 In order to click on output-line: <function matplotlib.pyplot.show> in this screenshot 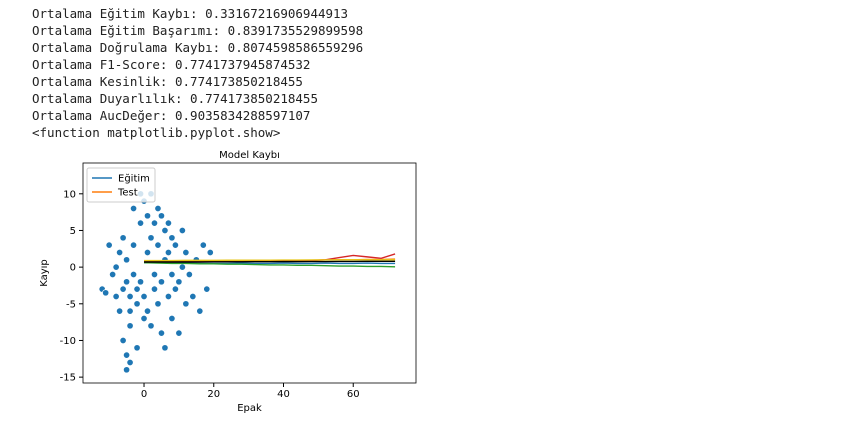, I will do `click(156, 132)`.